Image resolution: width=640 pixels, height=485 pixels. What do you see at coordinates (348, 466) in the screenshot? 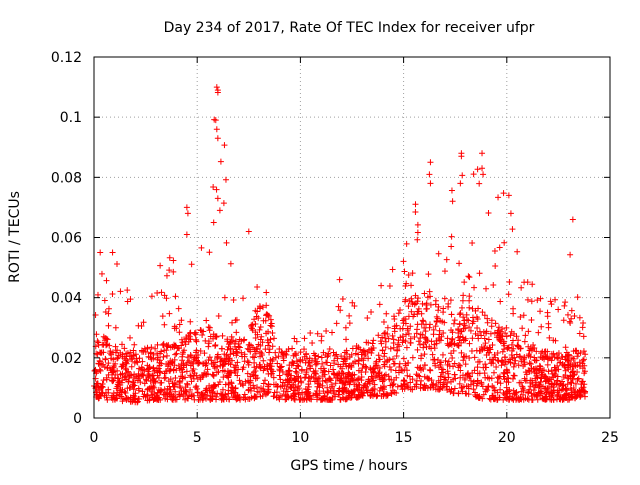
I see `x-axis-label: GPS time / hours` at bounding box center [348, 466].